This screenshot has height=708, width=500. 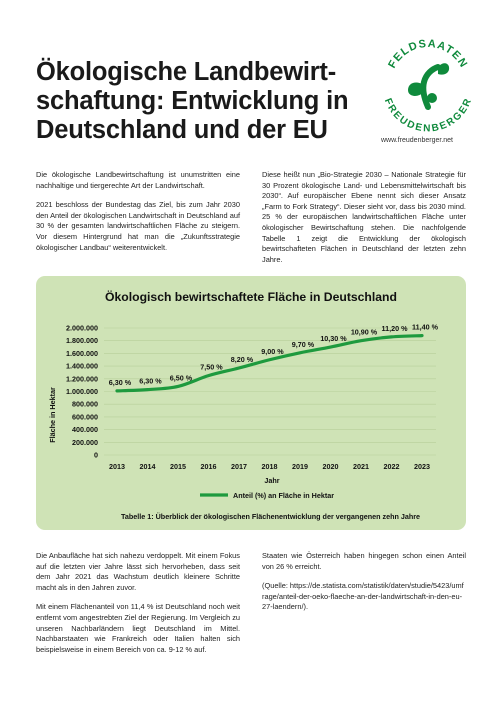 What do you see at coordinates (333, 338) in the screenshot?
I see `data-label: 10,30 %` at bounding box center [333, 338].